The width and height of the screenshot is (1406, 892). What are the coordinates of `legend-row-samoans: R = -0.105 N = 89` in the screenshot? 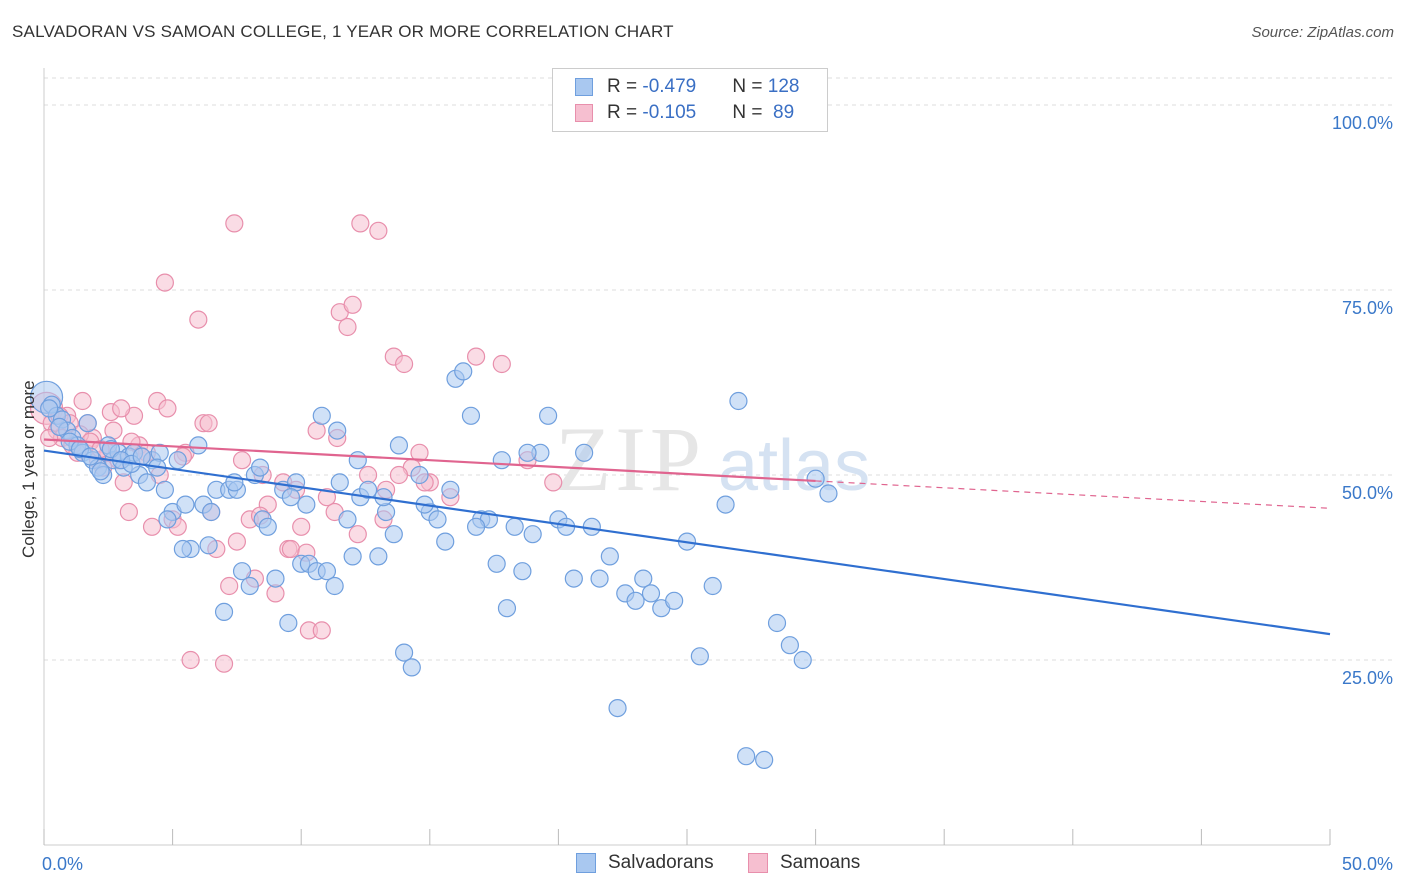 It's located at (684, 113).